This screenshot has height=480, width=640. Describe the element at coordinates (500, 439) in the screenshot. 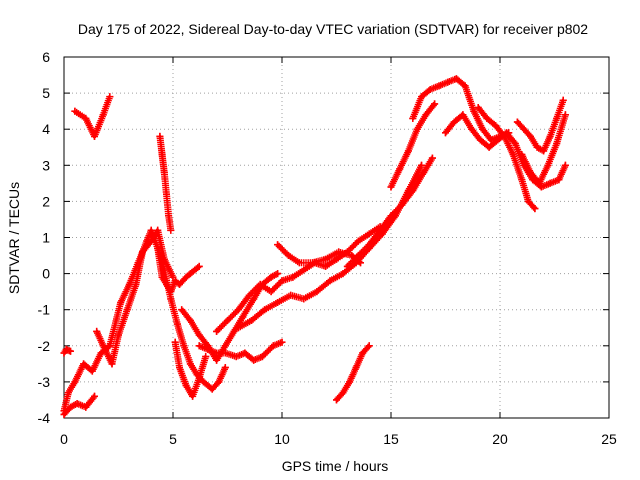

I see `x-tick-label: 20` at that location.